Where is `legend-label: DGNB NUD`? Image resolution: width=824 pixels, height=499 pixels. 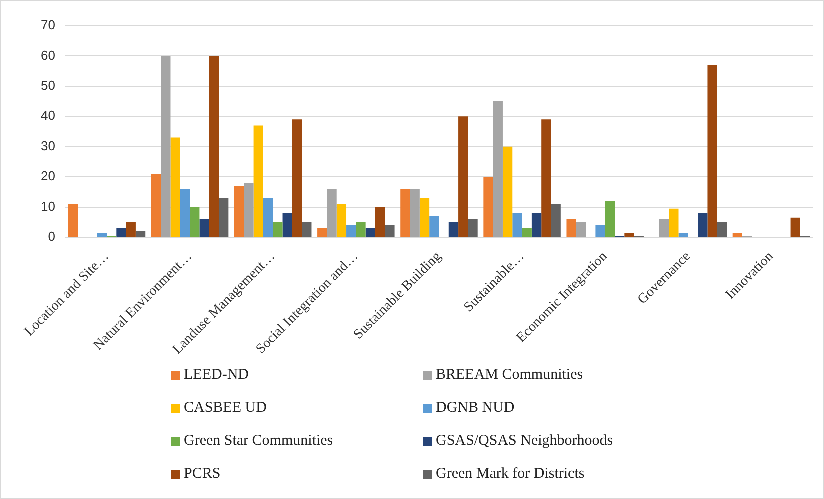 legend-label: DGNB NUD is located at coordinates (475, 408).